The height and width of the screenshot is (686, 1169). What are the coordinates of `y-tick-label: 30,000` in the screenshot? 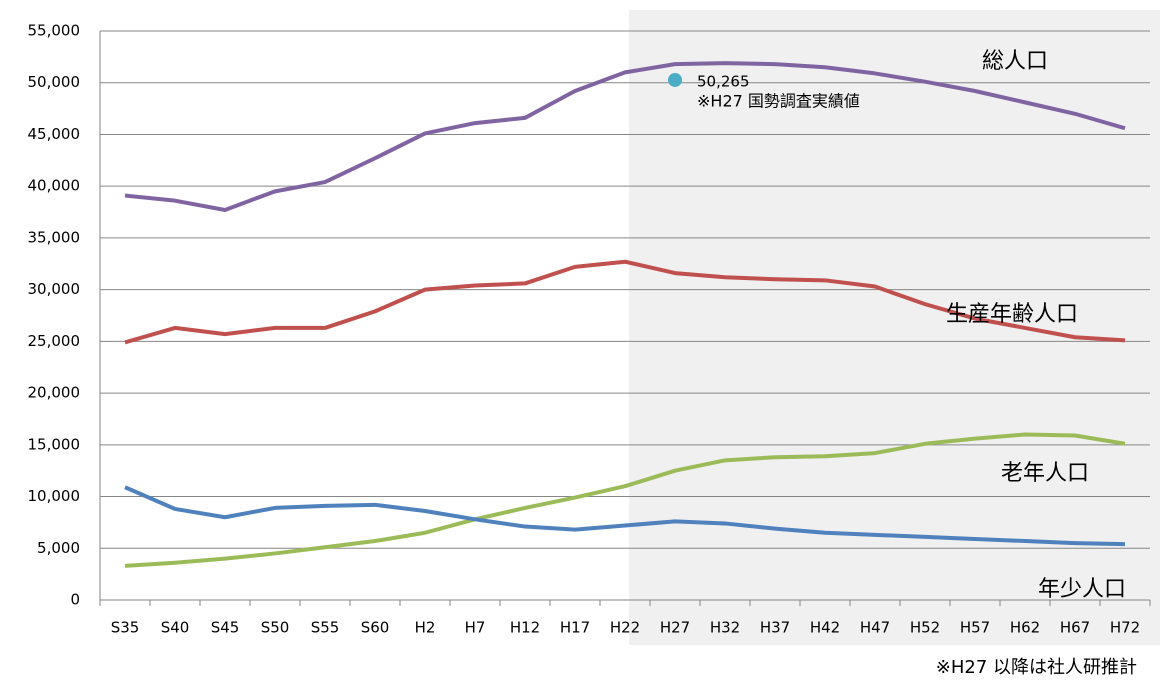 It's located at (54, 289).